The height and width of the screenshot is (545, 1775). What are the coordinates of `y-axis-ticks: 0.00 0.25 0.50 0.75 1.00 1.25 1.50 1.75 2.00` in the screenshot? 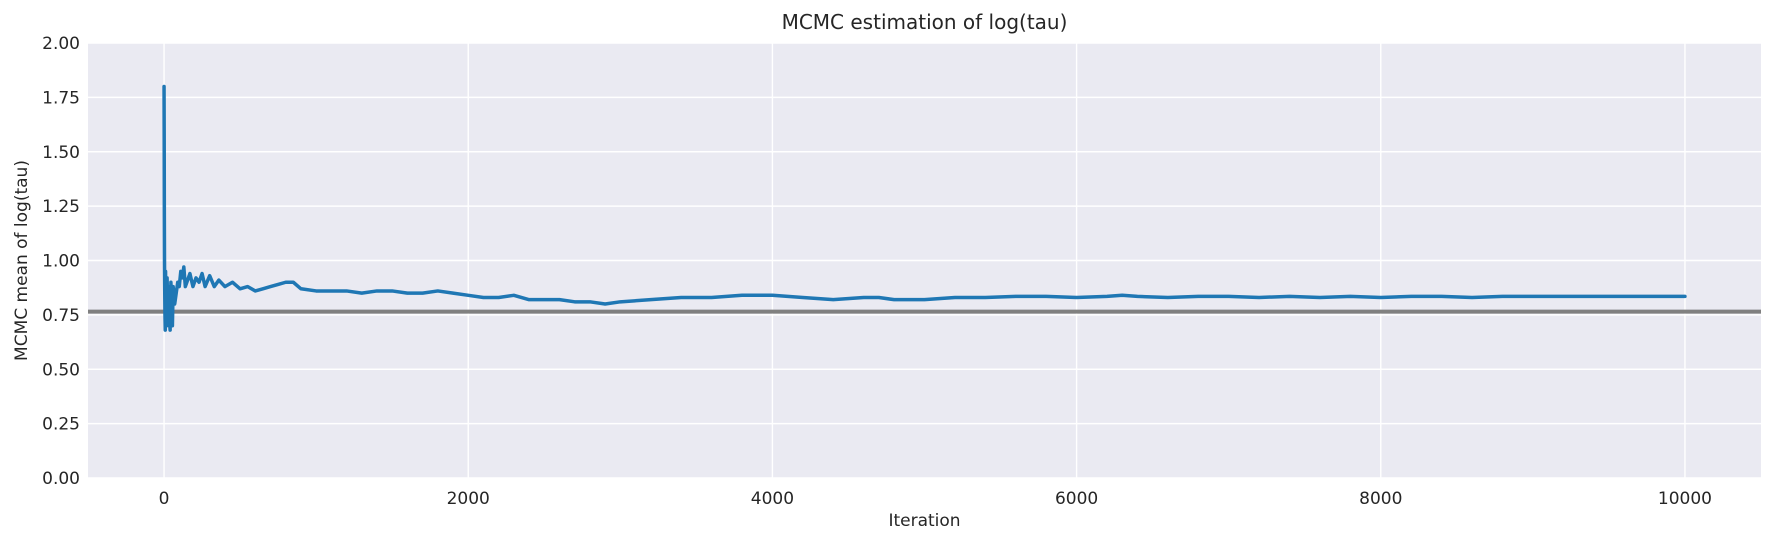 It's located at (61, 261).